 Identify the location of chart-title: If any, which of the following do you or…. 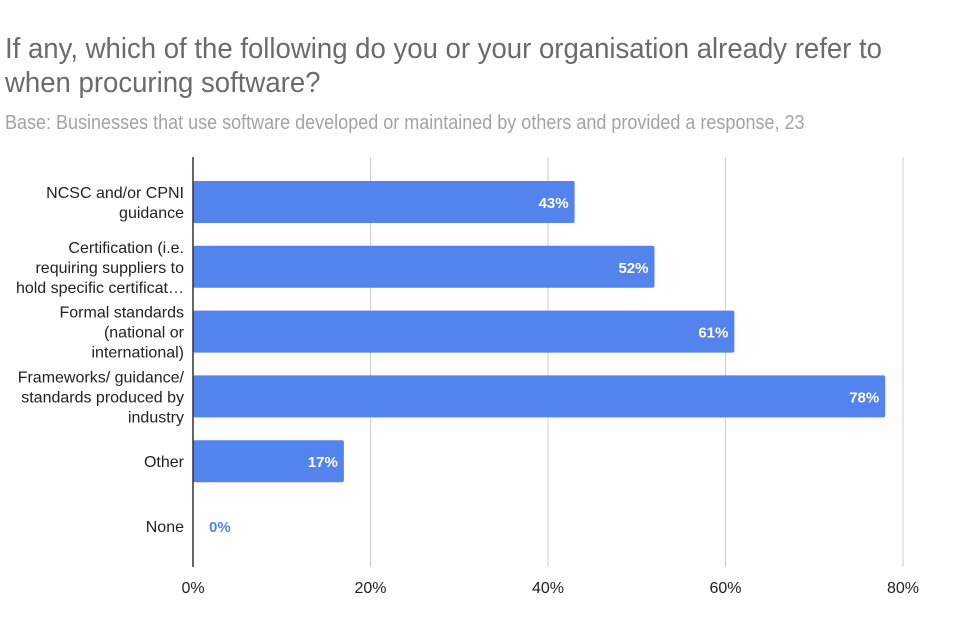
(443, 66).